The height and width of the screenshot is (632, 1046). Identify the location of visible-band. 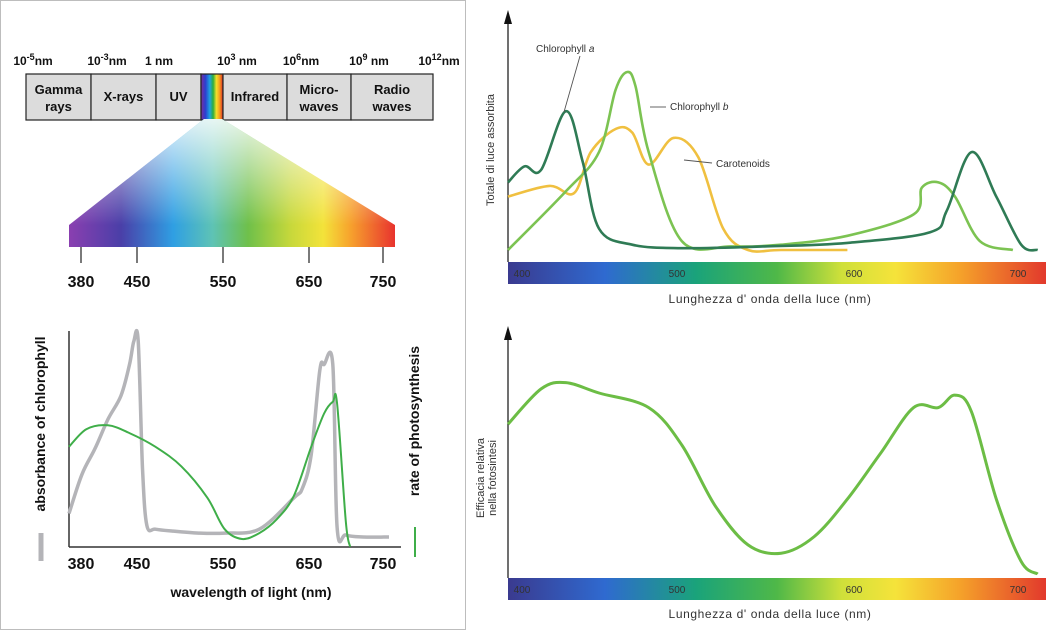
(212, 97).